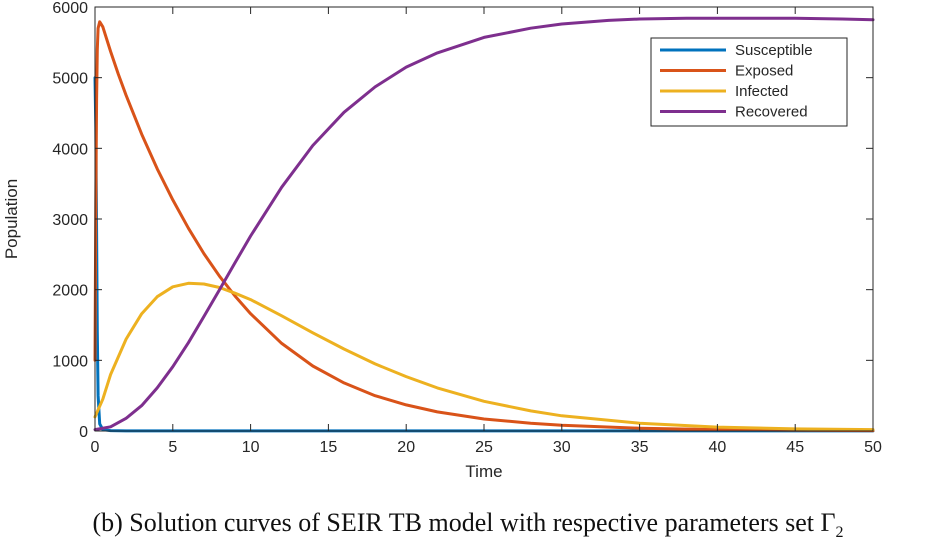 This screenshot has height=554, width=936. Describe the element at coordinates (873, 447) in the screenshot. I see `x-tick-label: 50` at that location.